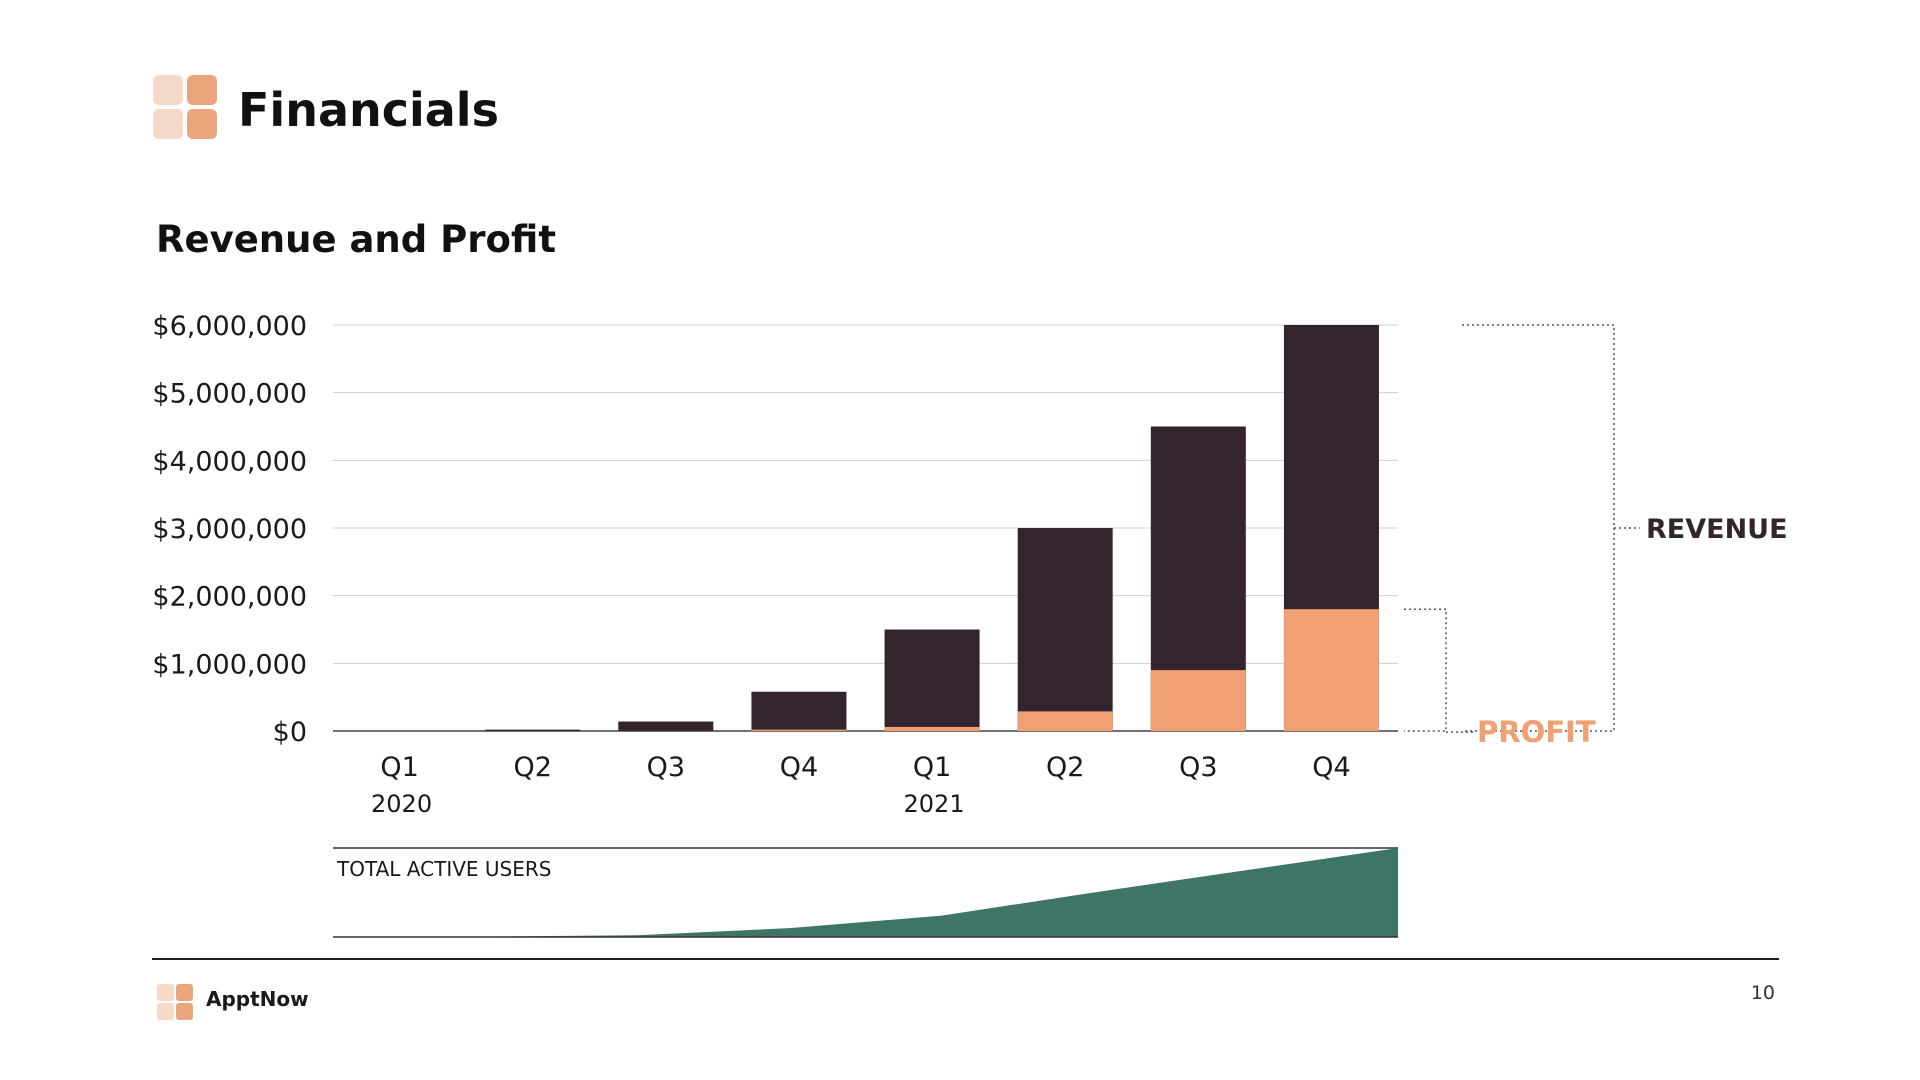 The image size is (1920, 1080). What do you see at coordinates (1425, 670) in the screenshot?
I see `profit-bracket` at bounding box center [1425, 670].